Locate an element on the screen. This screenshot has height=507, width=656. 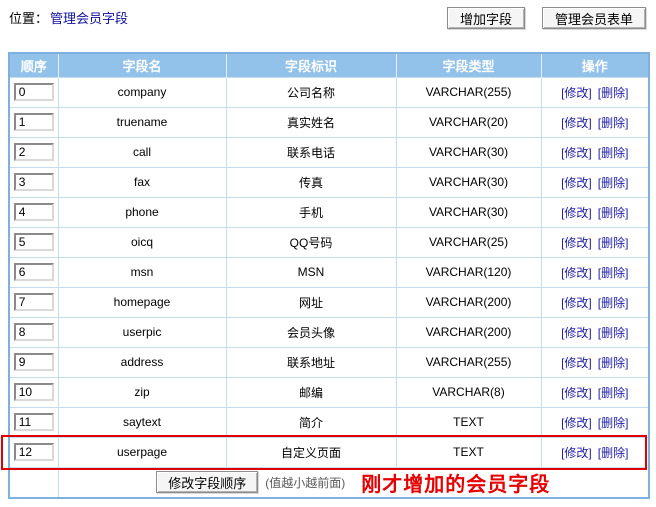
header-field-label: 字段标识 is located at coordinates (311, 65).